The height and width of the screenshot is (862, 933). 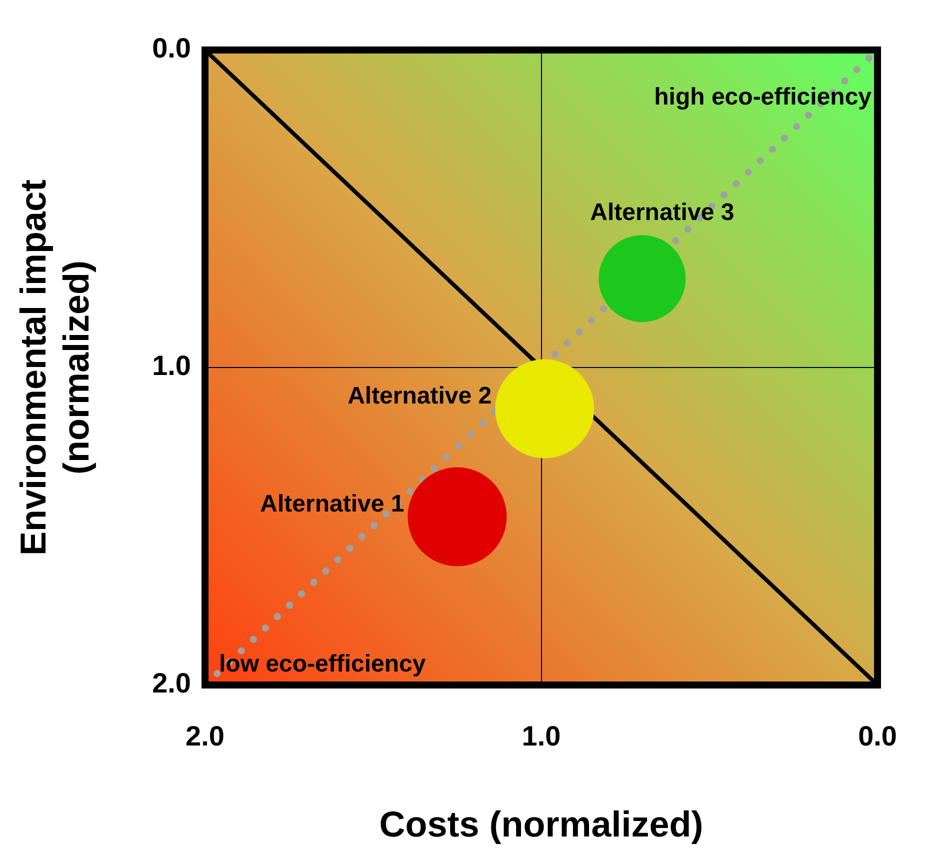 I want to click on y-tick-label: 2.0, so click(x=171, y=683).